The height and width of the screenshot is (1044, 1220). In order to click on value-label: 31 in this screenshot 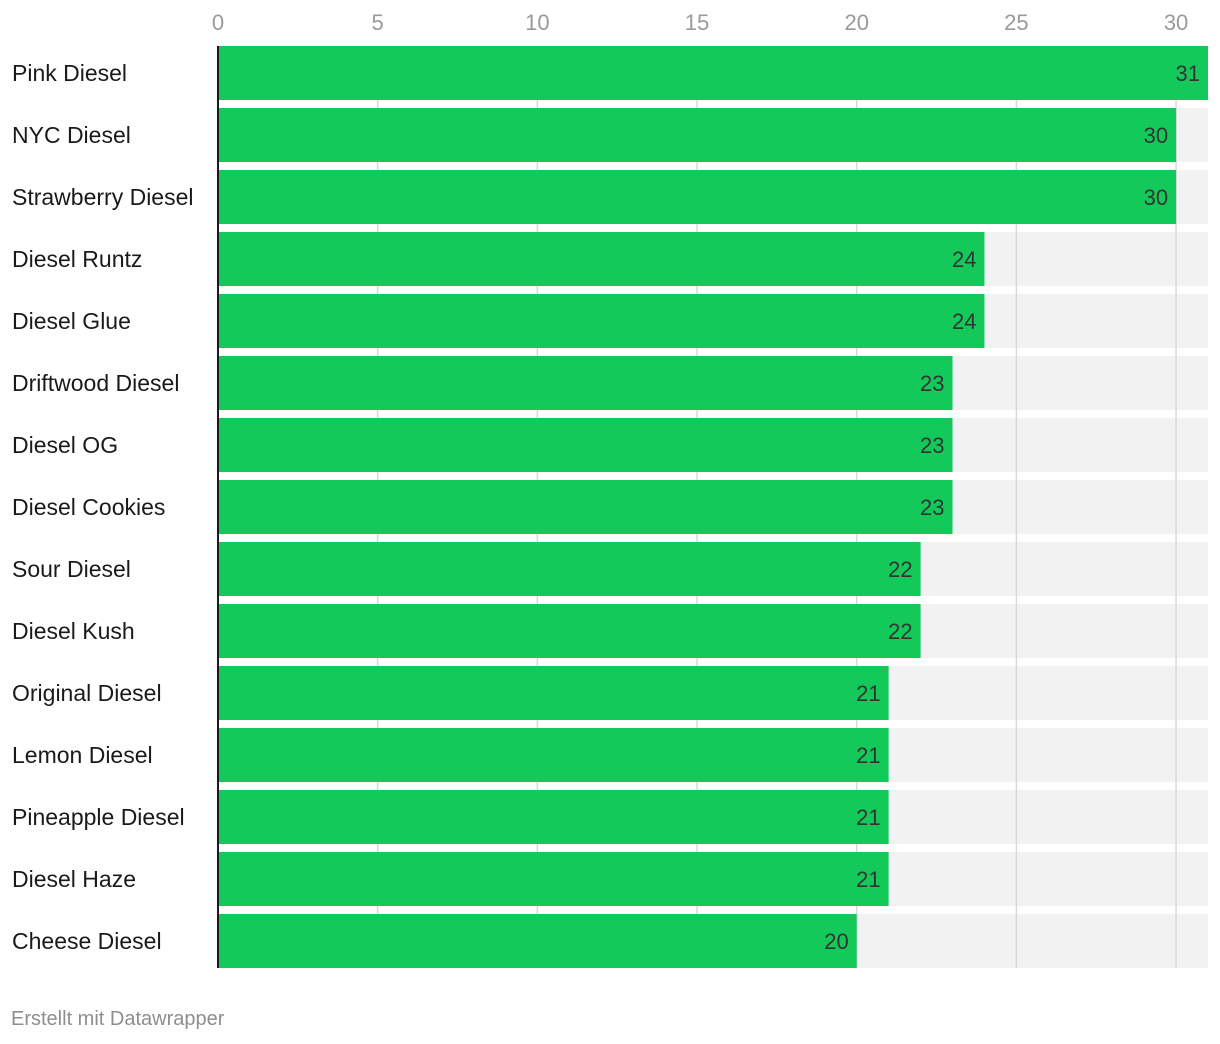, I will do `click(1188, 73)`.